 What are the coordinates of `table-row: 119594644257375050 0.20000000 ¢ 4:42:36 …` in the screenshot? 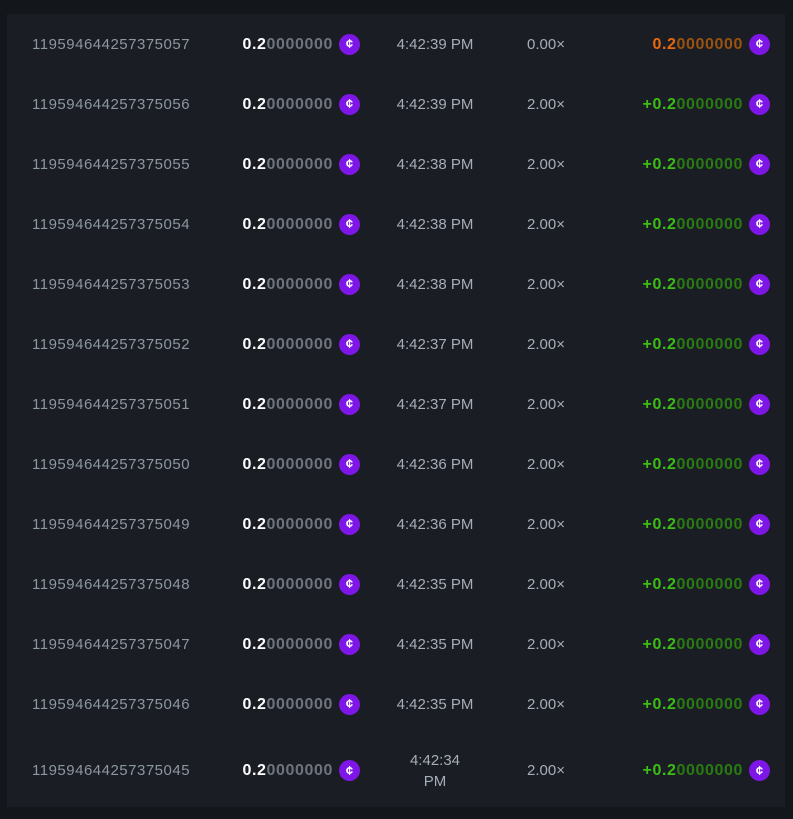 It's located at (396, 464).